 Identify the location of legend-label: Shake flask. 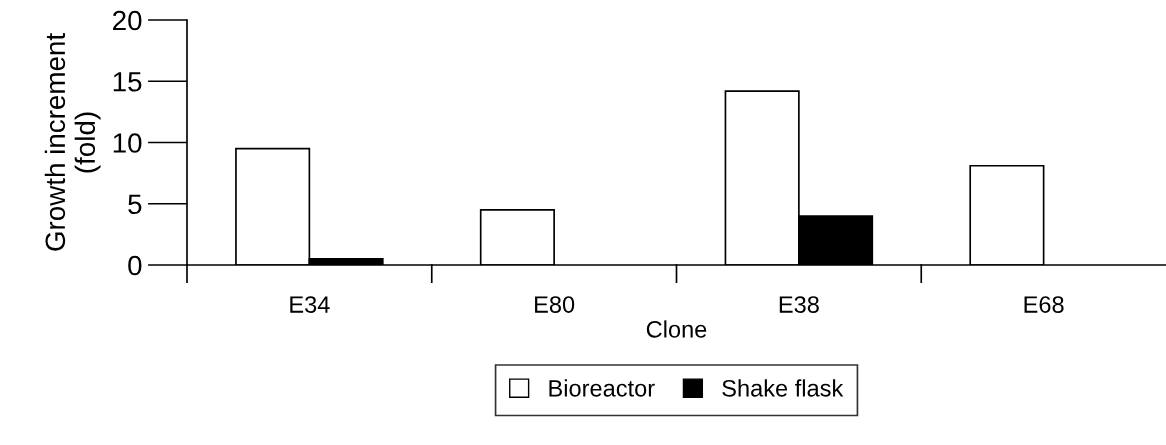
(783, 388).